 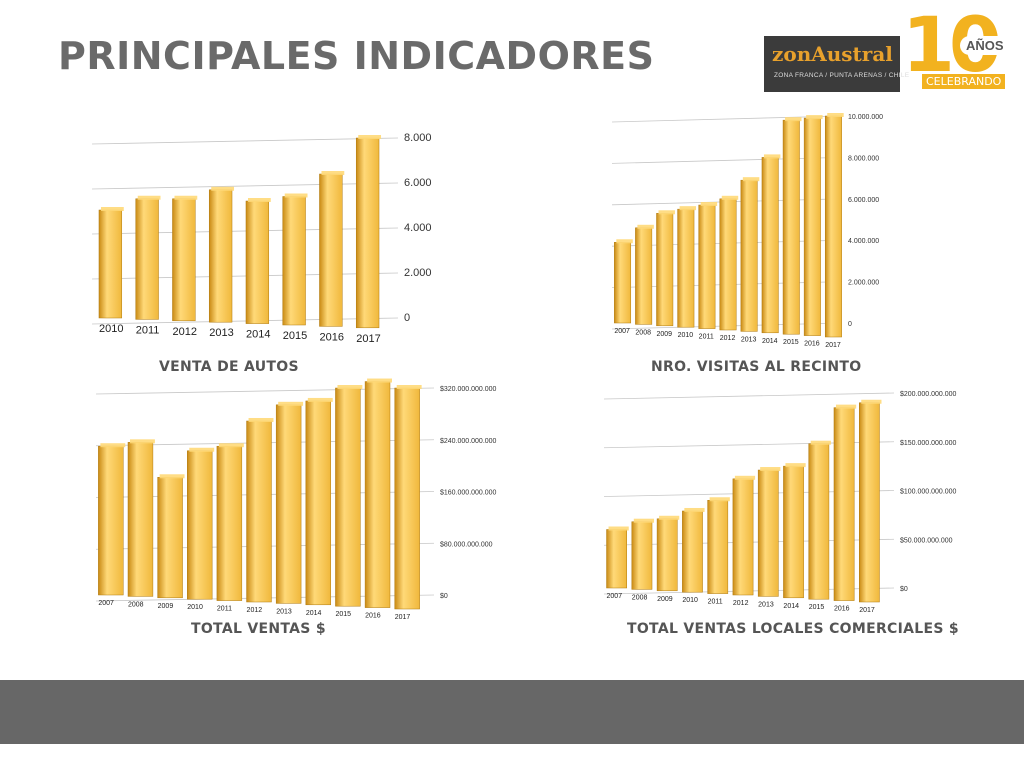 What do you see at coordinates (928, 443) in the screenshot?
I see `y-tick-label: $150.000.000.000` at bounding box center [928, 443].